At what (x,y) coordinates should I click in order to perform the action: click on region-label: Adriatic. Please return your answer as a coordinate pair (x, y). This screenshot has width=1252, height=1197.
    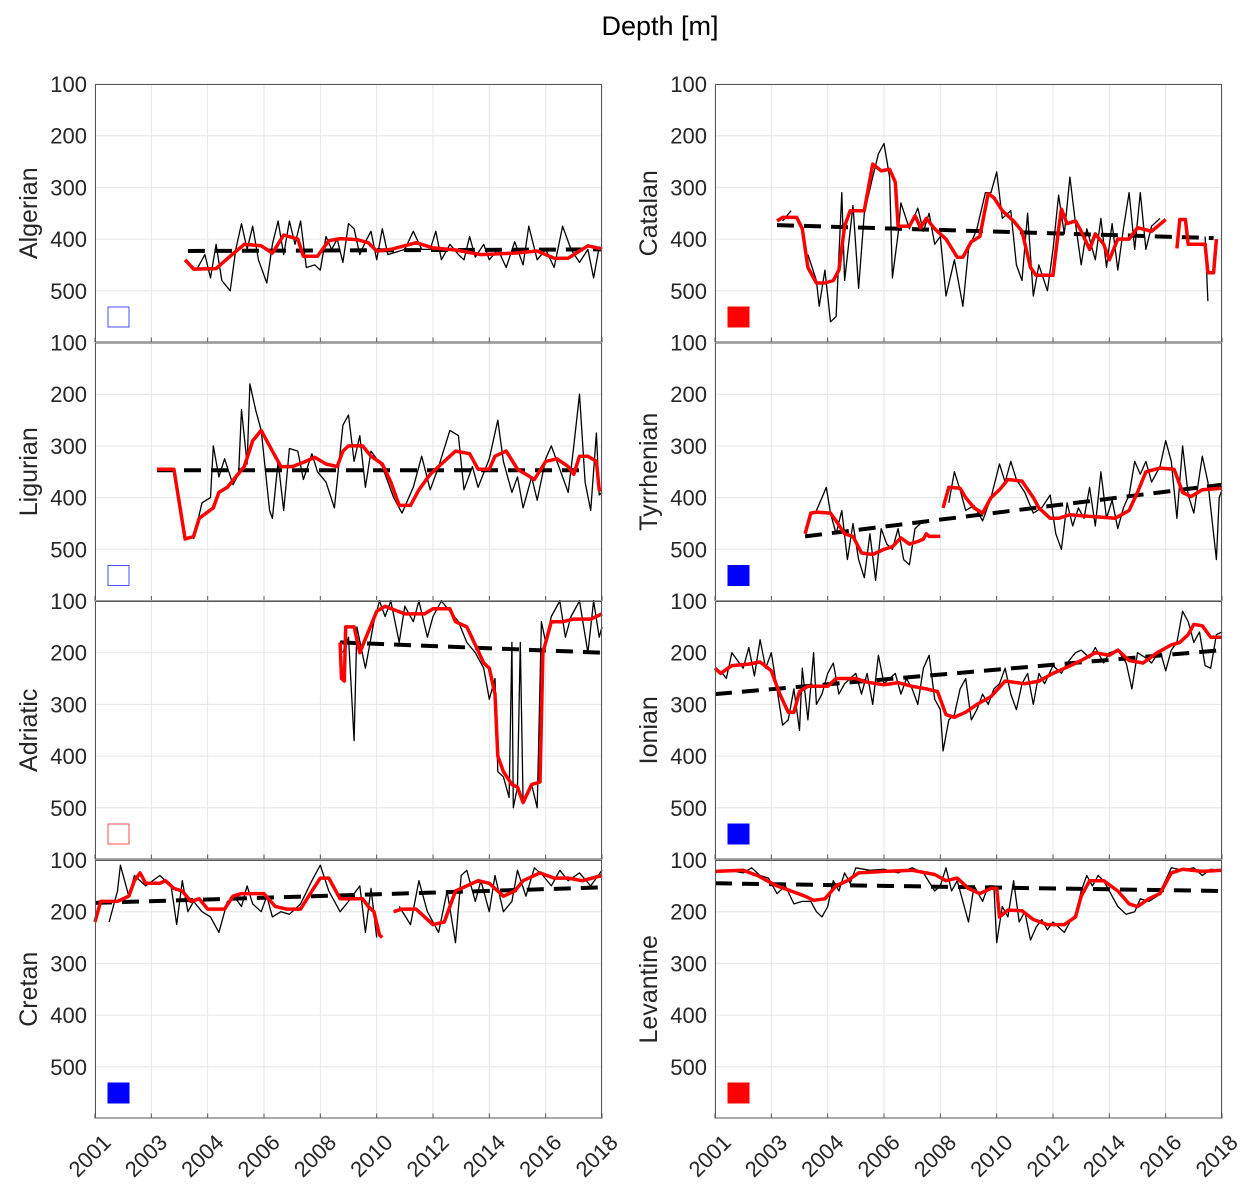
    Looking at the image, I should click on (29, 730).